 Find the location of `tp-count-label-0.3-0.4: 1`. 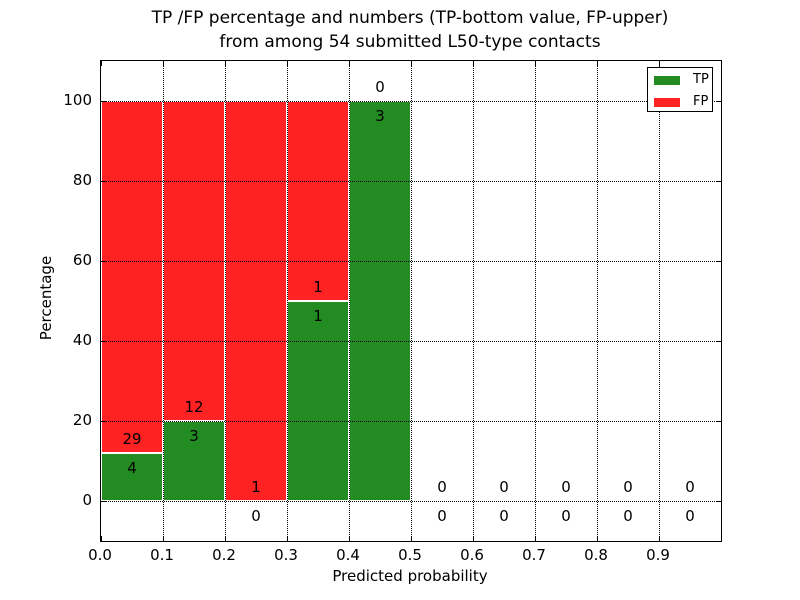

tp-count-label-0.3-0.4: 1 is located at coordinates (318, 316).